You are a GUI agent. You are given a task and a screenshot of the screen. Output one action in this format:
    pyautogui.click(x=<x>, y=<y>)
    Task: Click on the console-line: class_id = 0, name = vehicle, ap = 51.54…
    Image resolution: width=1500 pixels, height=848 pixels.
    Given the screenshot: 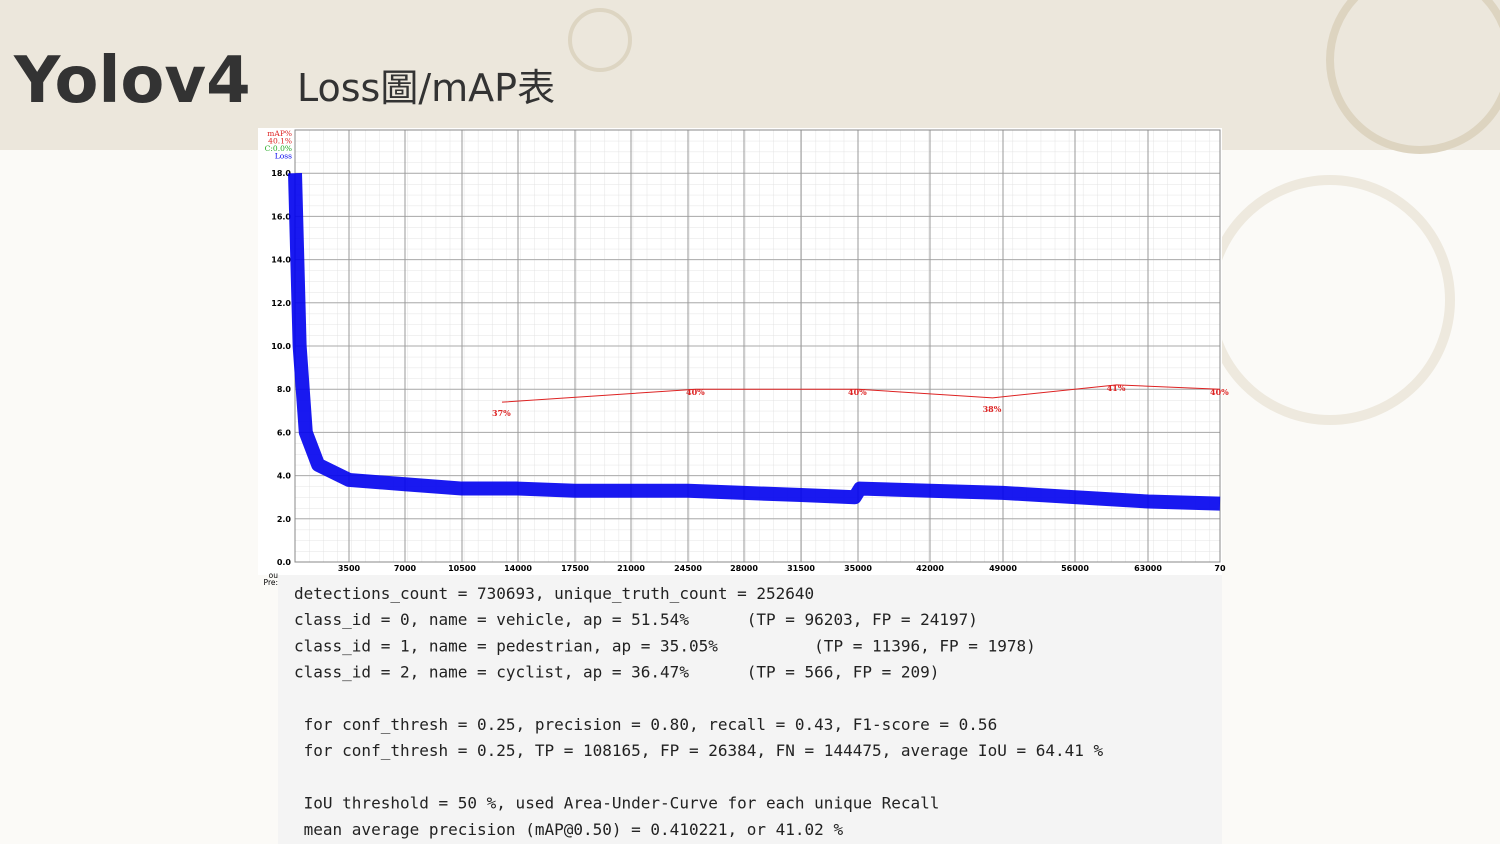 What is the action you would take?
    pyautogui.click(x=636, y=619)
    